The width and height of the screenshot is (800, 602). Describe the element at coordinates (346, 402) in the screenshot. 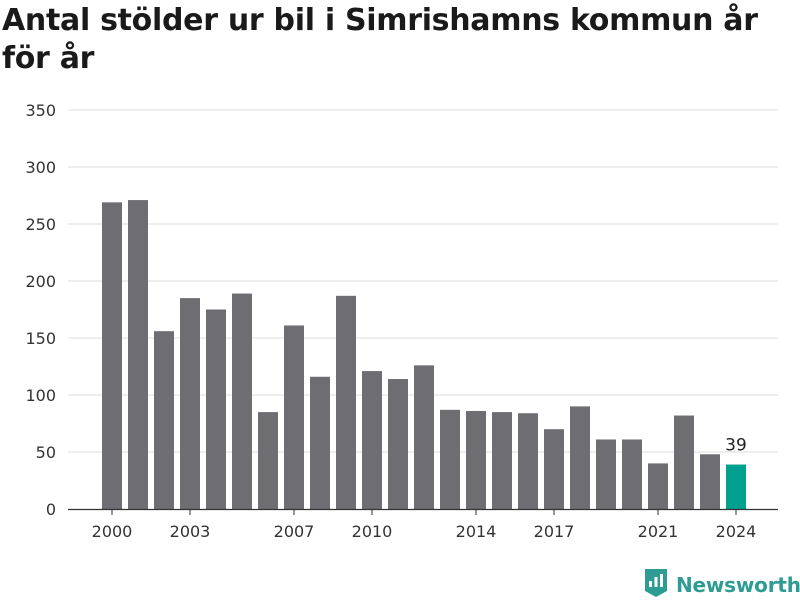

I see `bar-2009` at that location.